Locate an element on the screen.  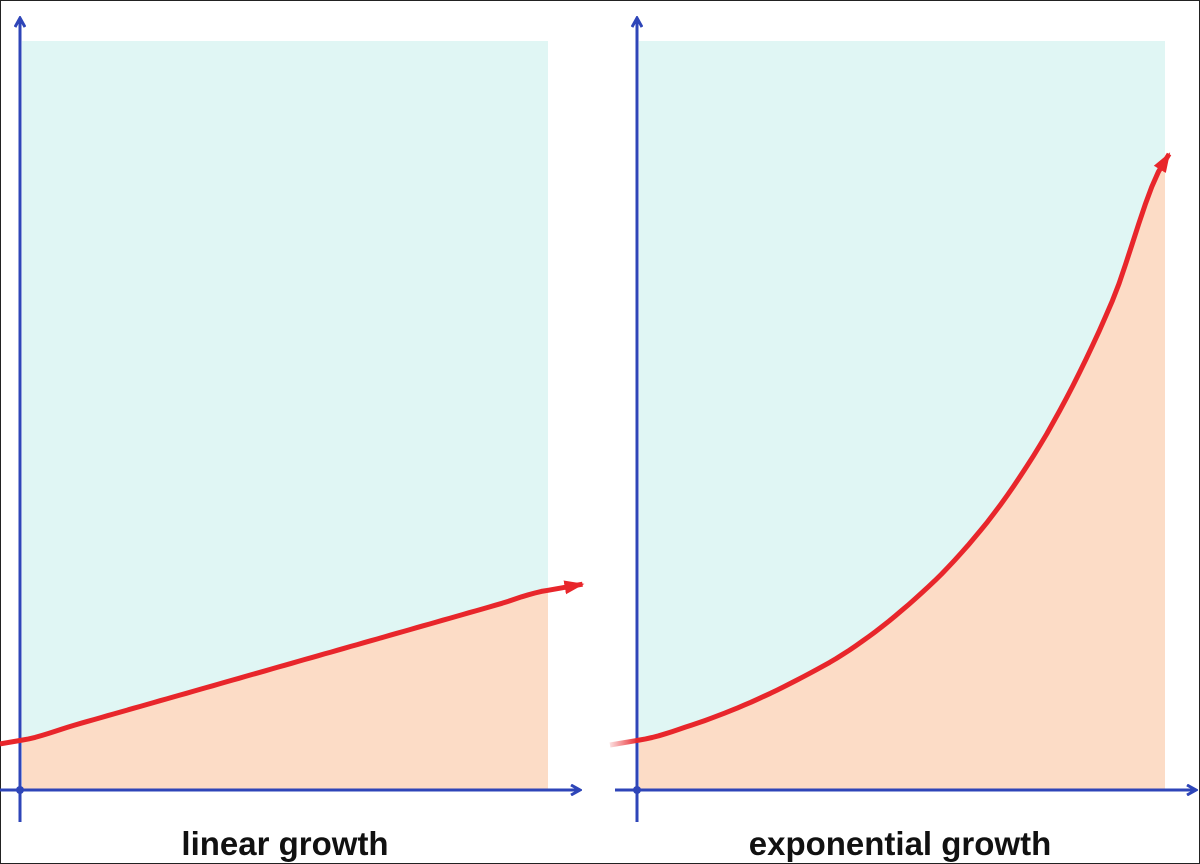
area-under-curve is located at coordinates (285, 690).